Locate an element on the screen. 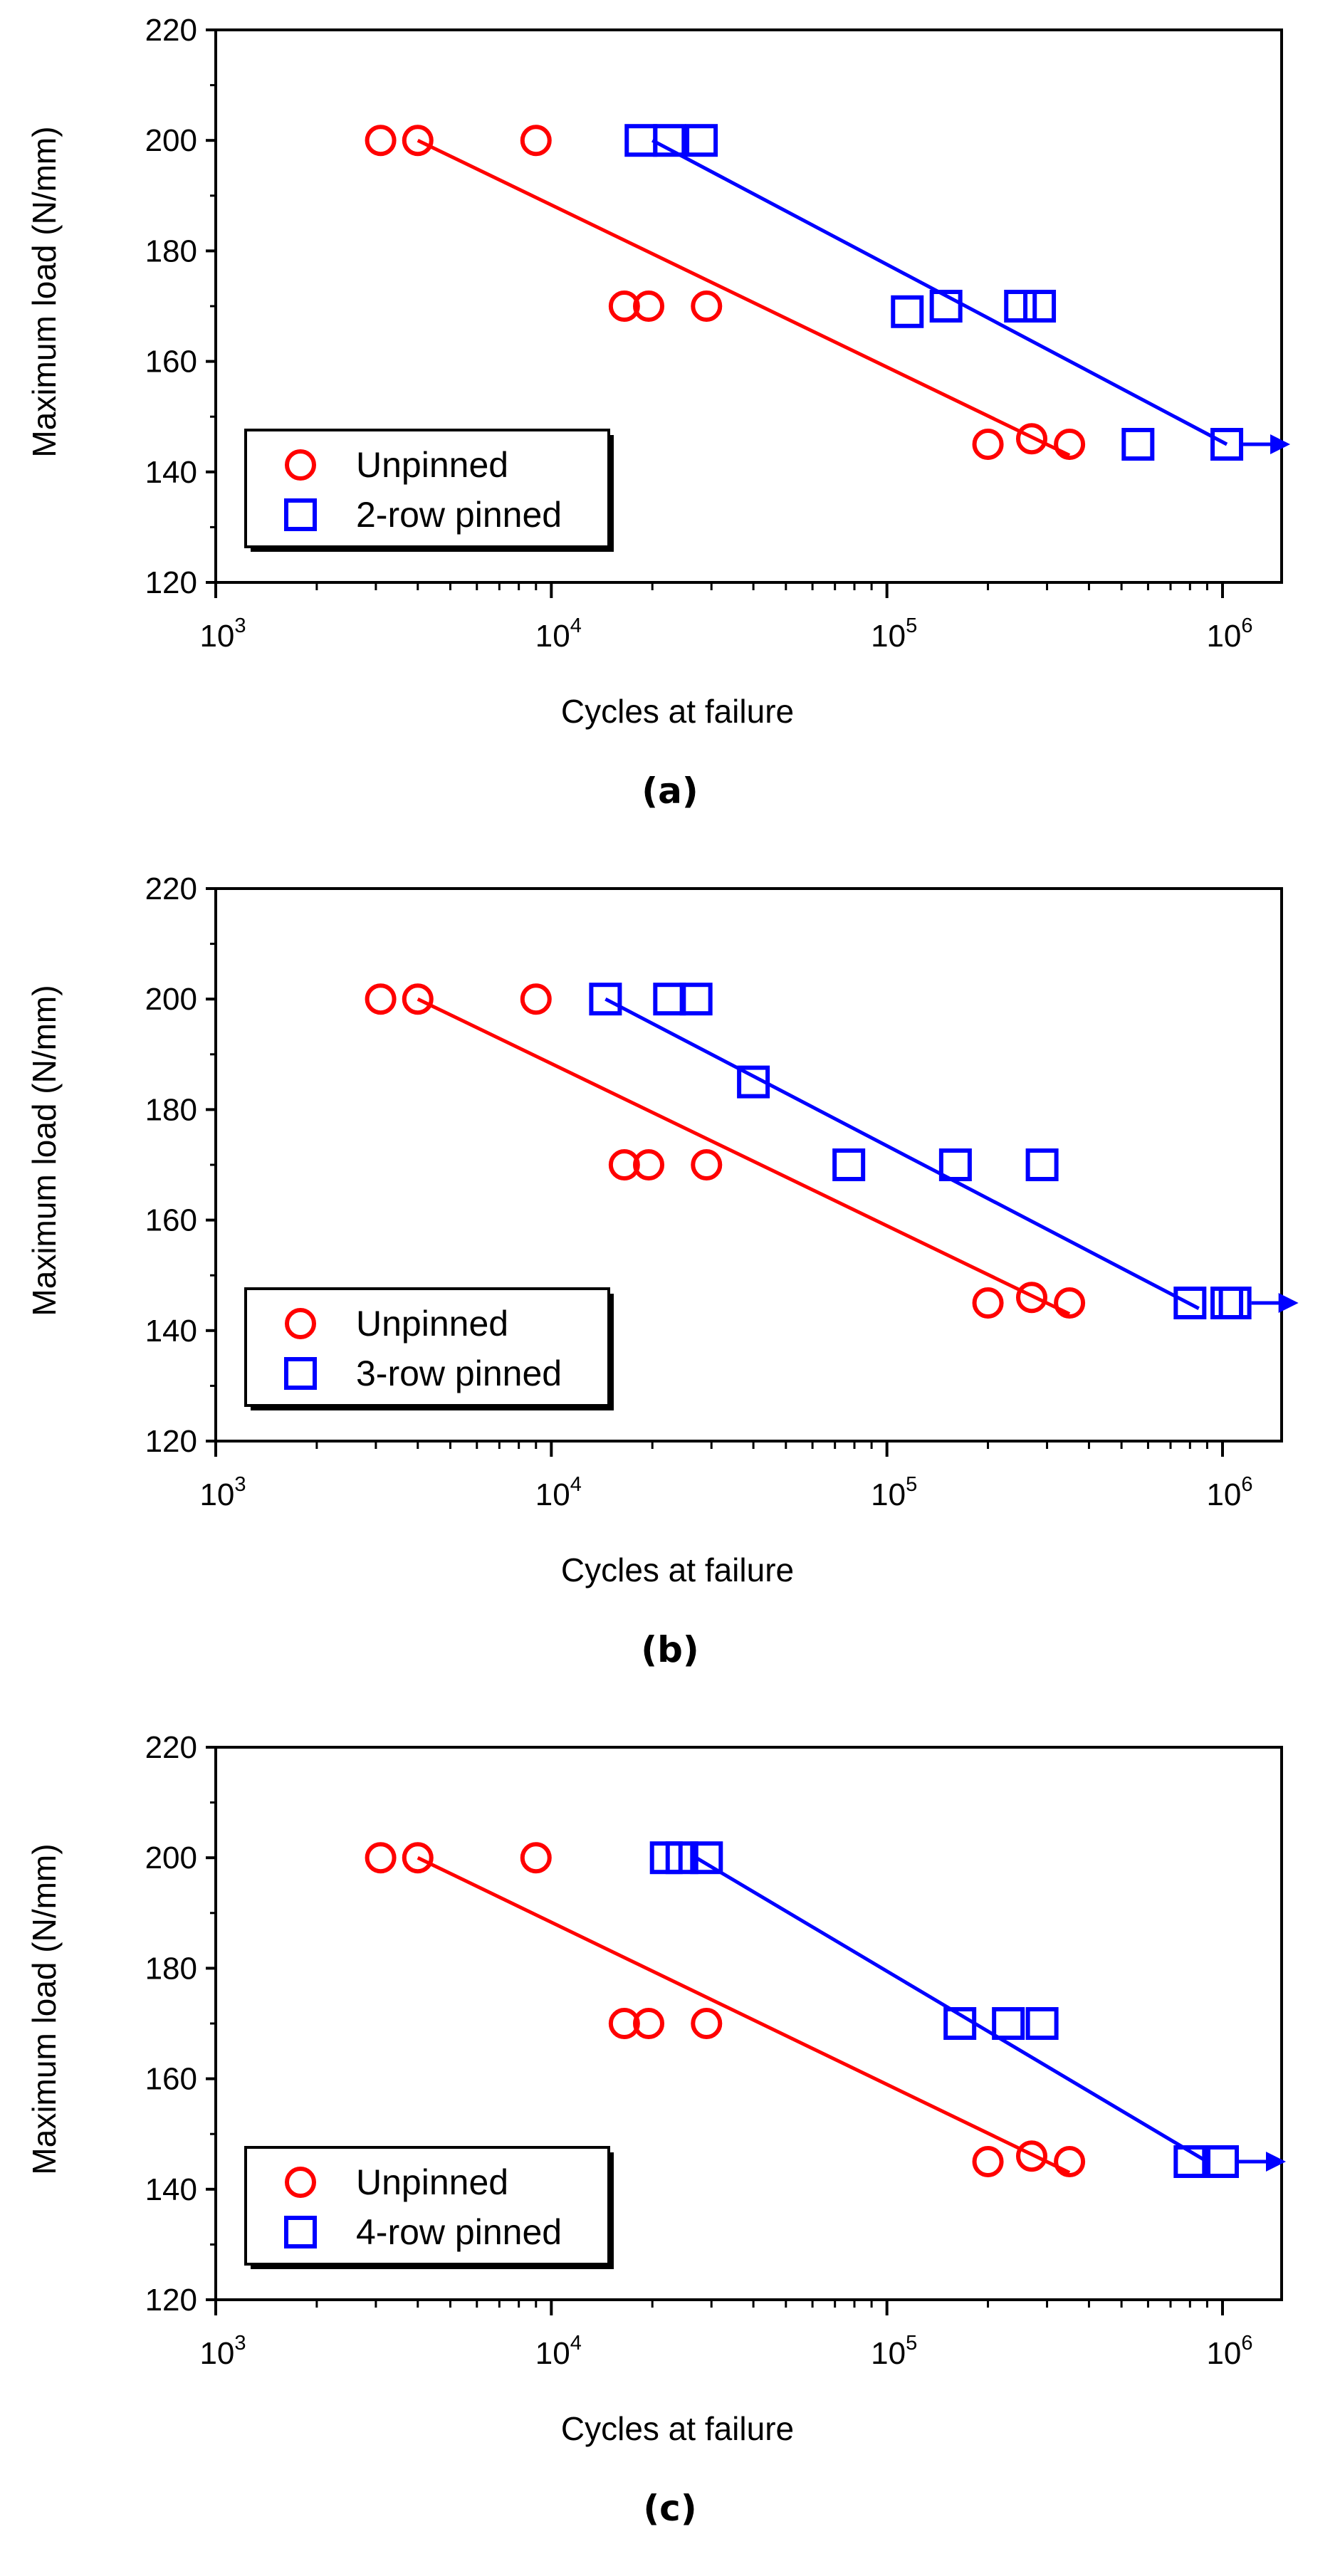 This screenshot has width=1340, height=2576. panel-caption-a: (a) is located at coordinates (670, 791).